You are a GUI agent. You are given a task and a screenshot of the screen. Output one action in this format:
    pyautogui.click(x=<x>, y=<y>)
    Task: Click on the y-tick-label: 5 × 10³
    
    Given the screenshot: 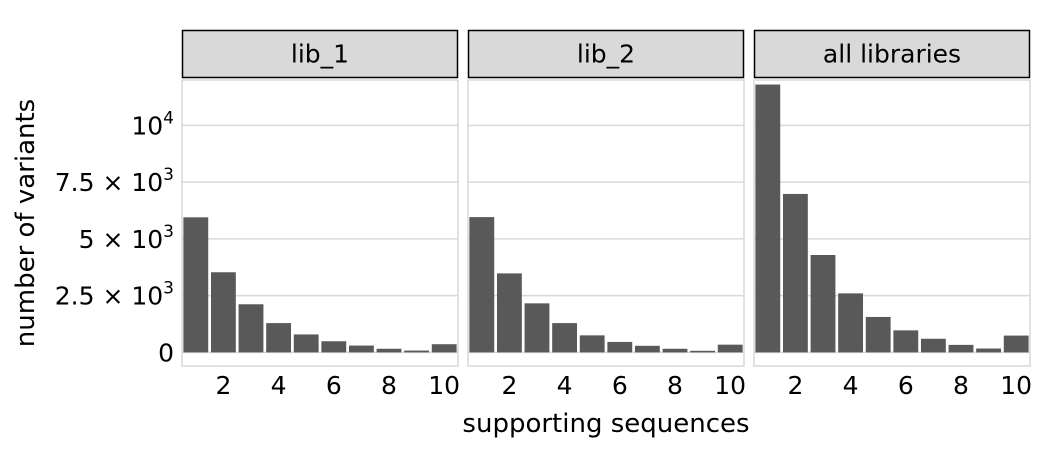 What is the action you would take?
    pyautogui.click(x=126, y=238)
    